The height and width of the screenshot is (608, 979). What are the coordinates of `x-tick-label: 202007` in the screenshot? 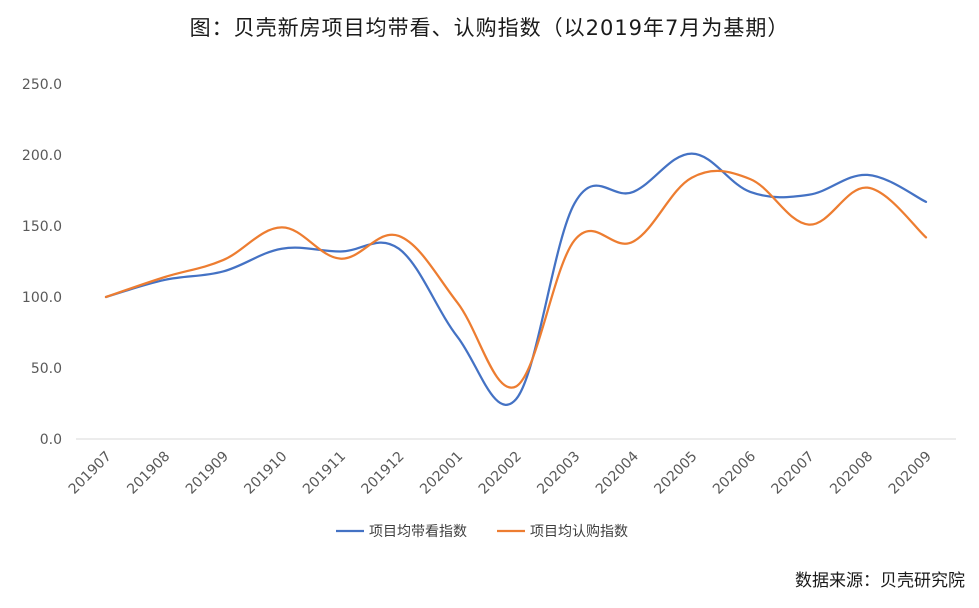 It's located at (793, 473).